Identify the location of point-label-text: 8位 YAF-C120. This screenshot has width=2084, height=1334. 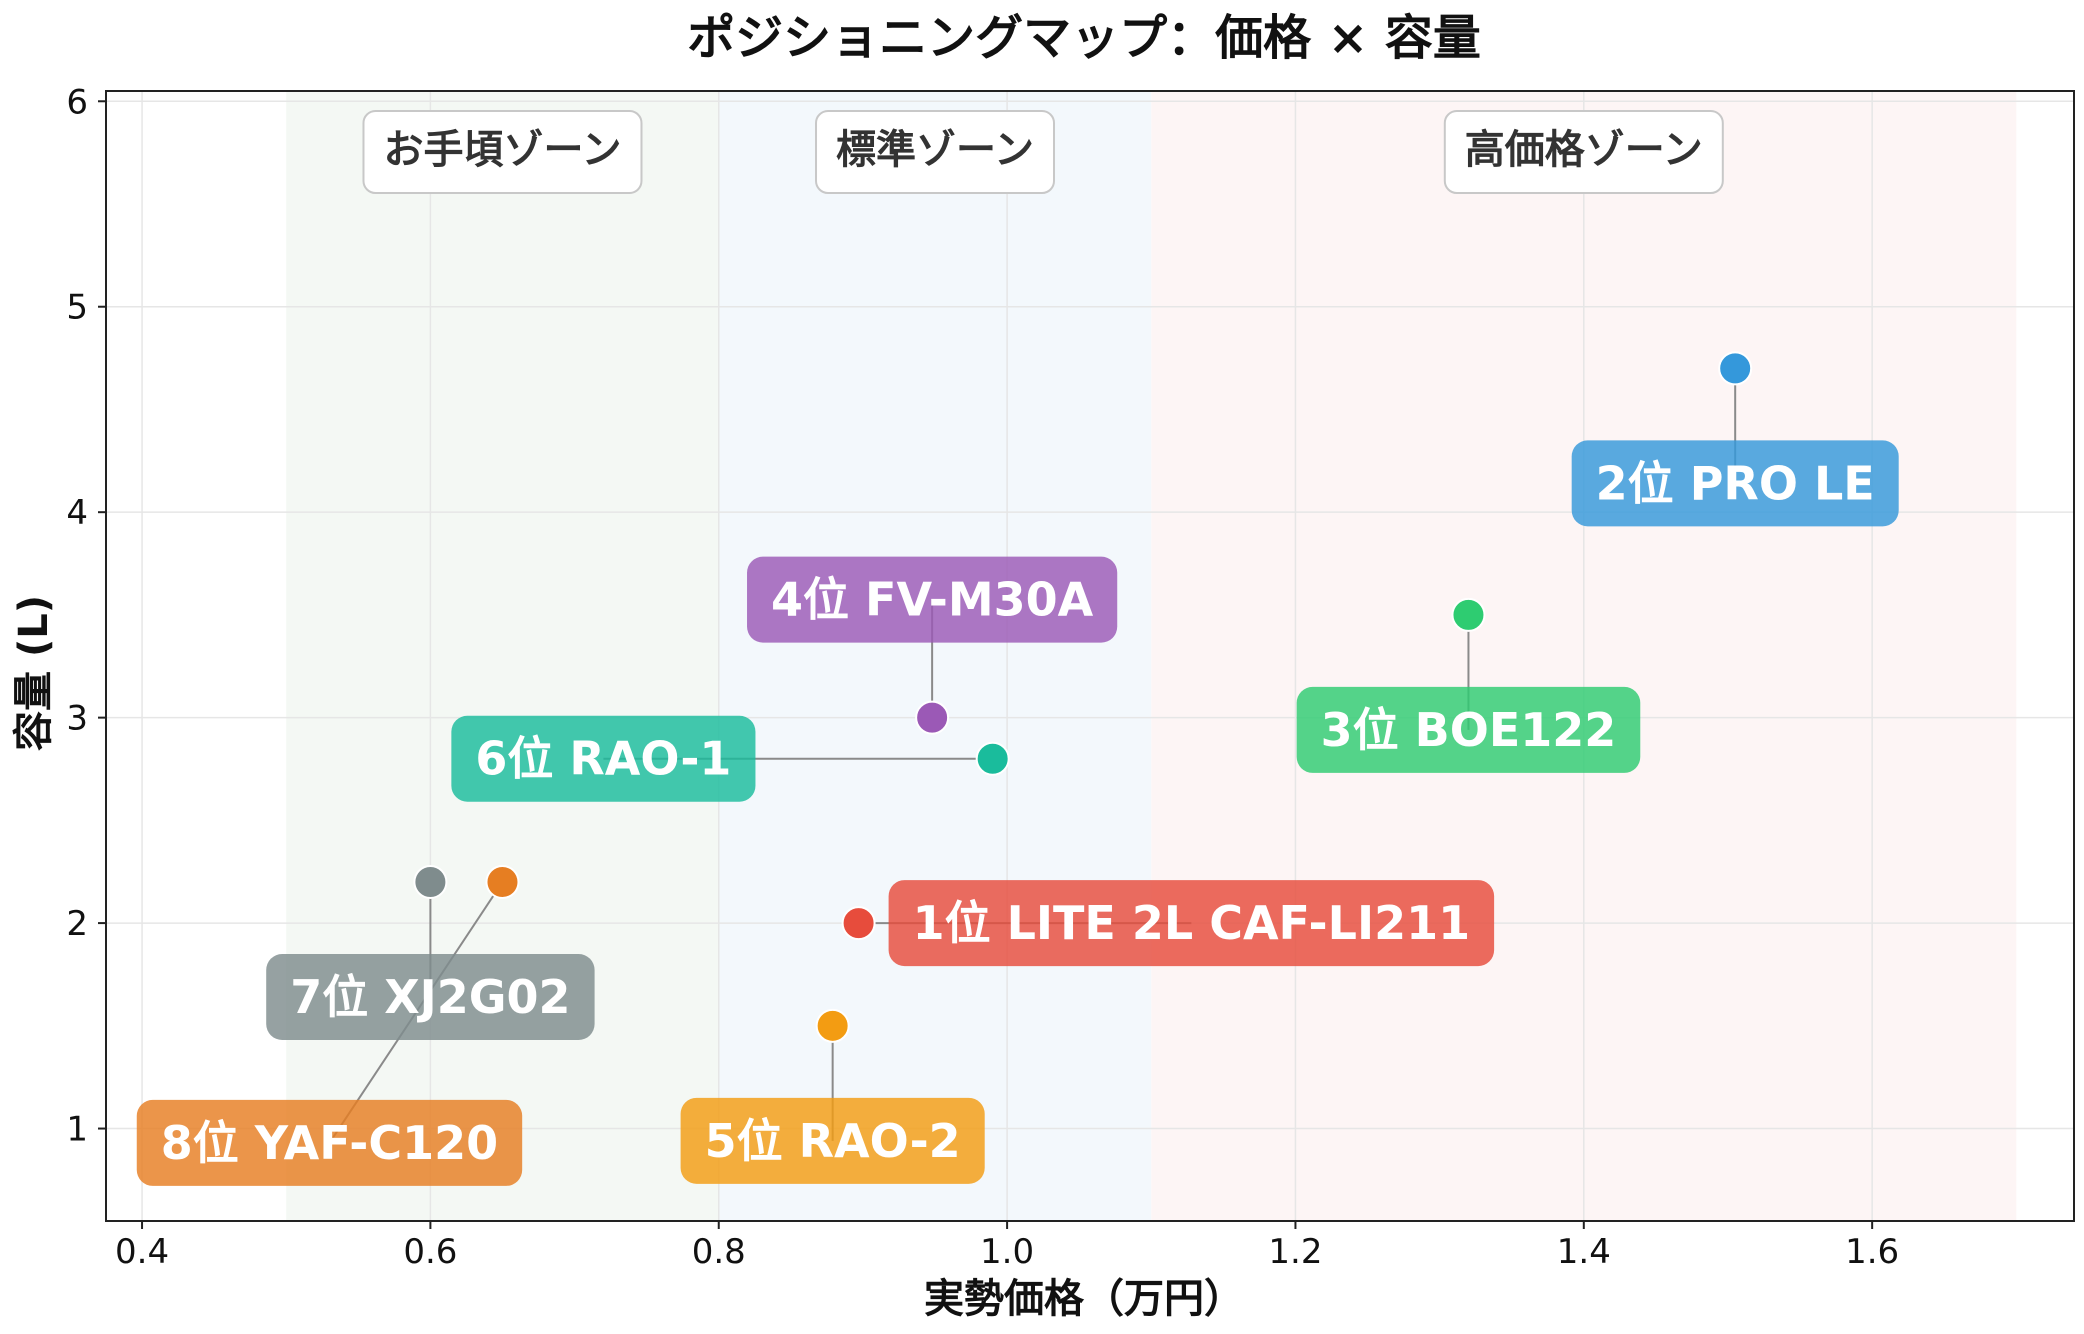
(329, 1143).